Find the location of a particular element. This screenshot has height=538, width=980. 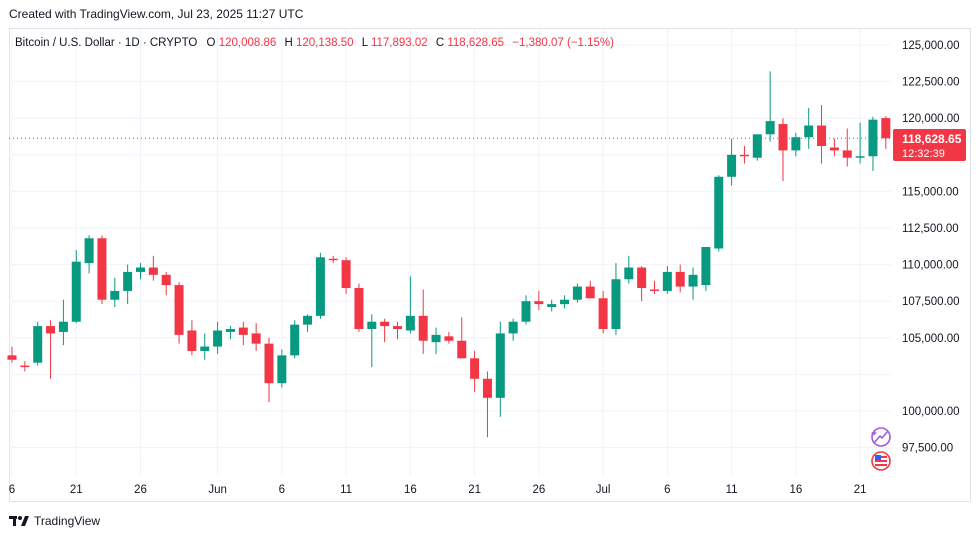

price-tick-label: 122,500.00 is located at coordinates (931, 83).